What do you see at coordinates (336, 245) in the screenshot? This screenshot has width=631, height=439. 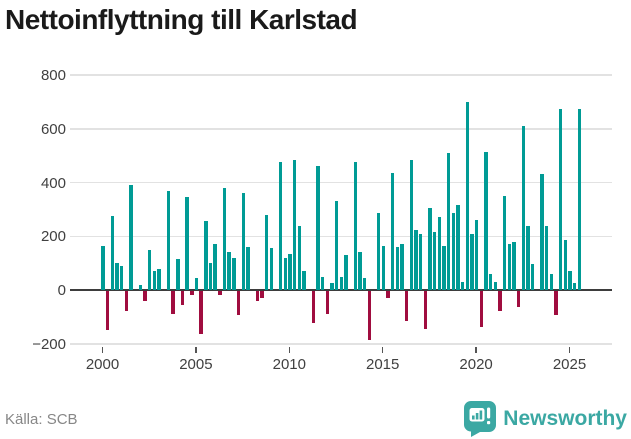 I see `bar-2012Q3` at bounding box center [336, 245].